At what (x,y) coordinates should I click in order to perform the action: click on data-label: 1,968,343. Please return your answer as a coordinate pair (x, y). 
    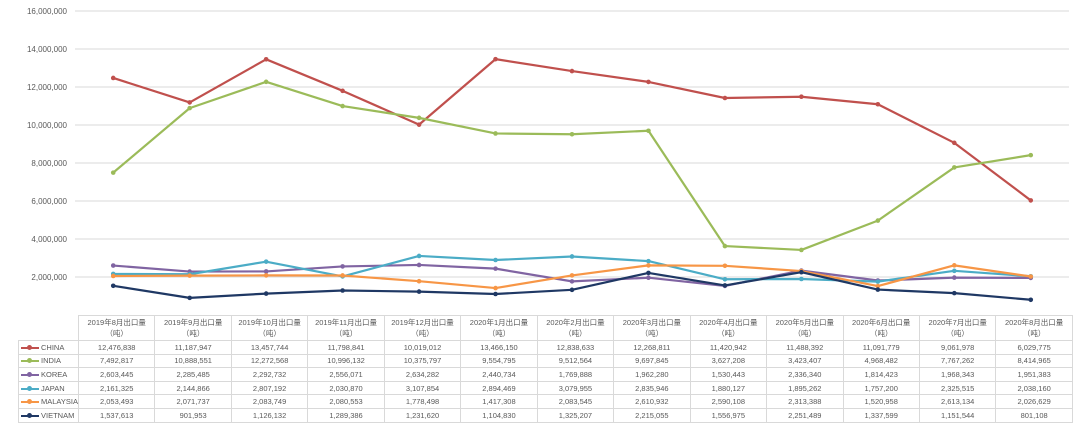
    Looking at the image, I should click on (957, 374).